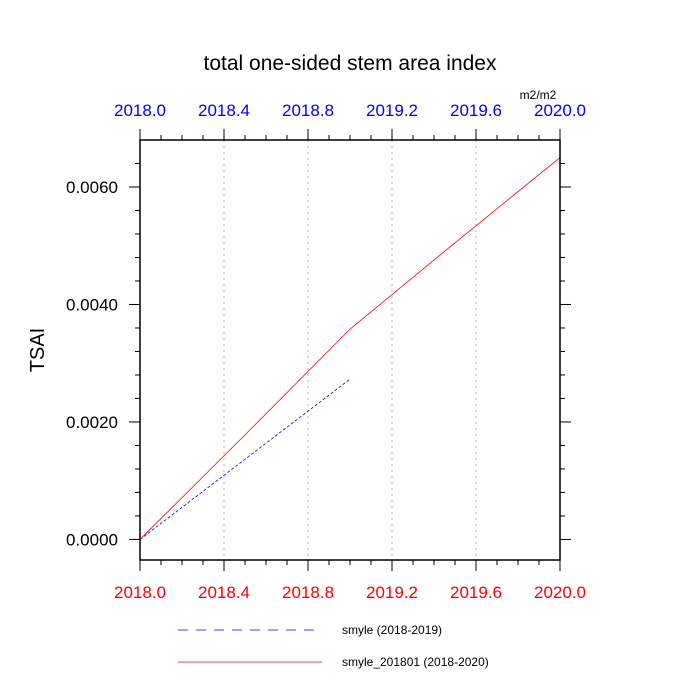  What do you see at coordinates (92, 539) in the screenshot?
I see `y-tick-label: 0.0000` at bounding box center [92, 539].